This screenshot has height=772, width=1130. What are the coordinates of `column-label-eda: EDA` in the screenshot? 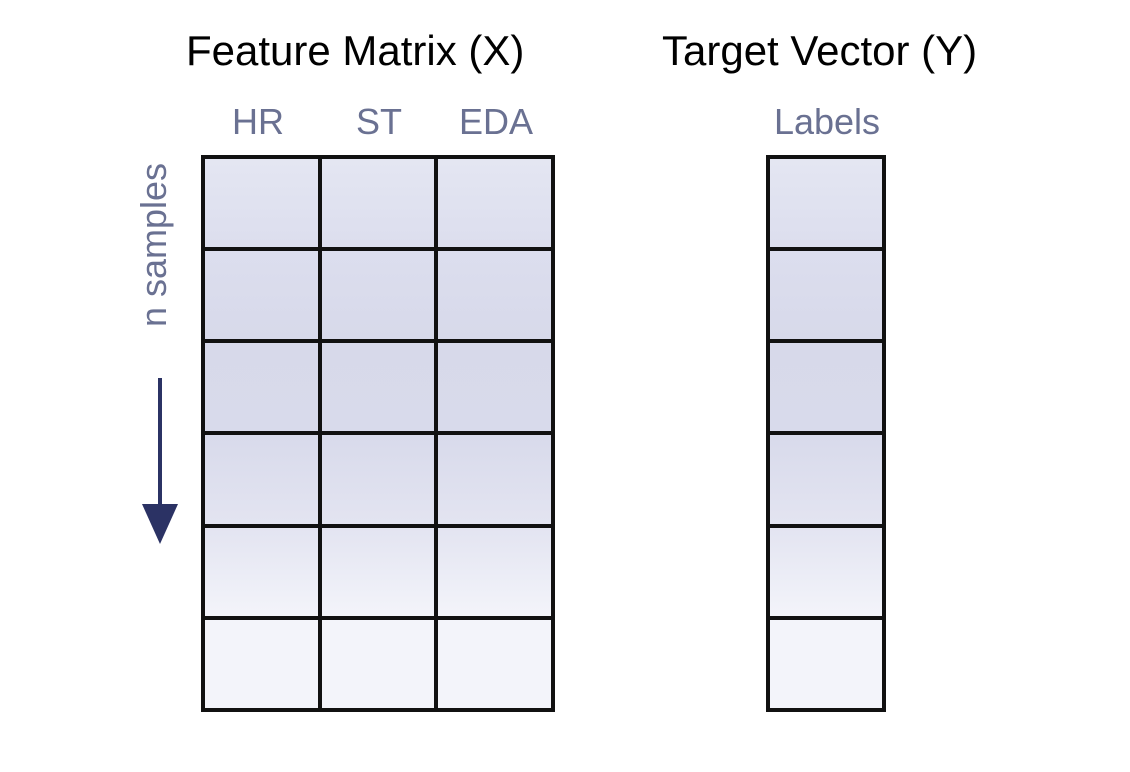 It's located at (496, 121).